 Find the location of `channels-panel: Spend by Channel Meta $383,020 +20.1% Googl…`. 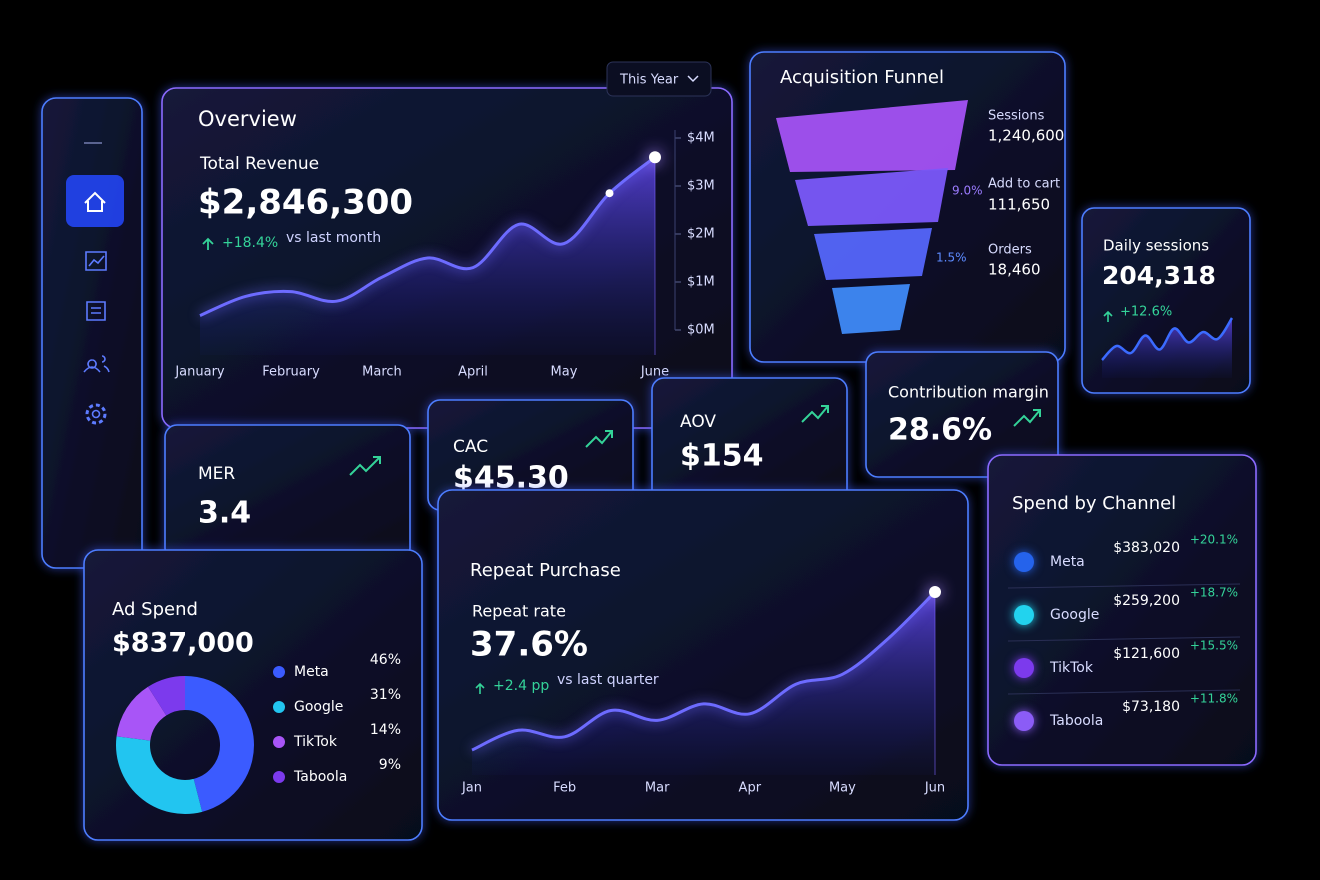

channels-panel: Spend by Channel Meta $383,020 +20.1% Googl… is located at coordinates (1122, 610).